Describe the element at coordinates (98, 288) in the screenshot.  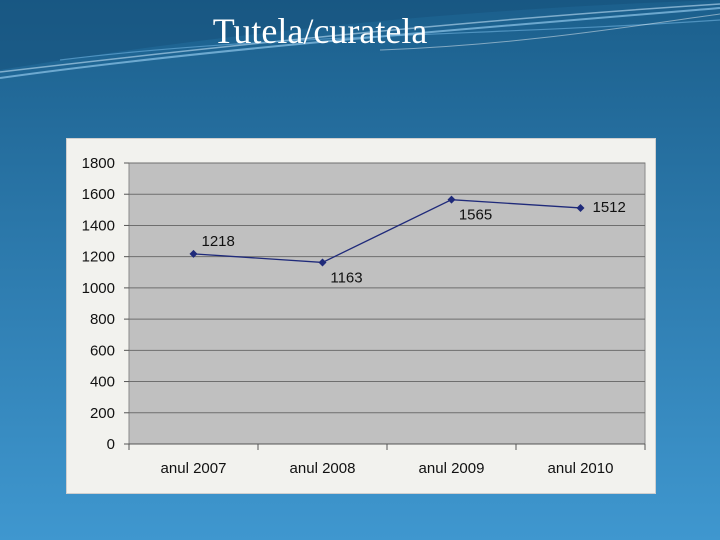
I see `y-tick-label: 1000` at that location.